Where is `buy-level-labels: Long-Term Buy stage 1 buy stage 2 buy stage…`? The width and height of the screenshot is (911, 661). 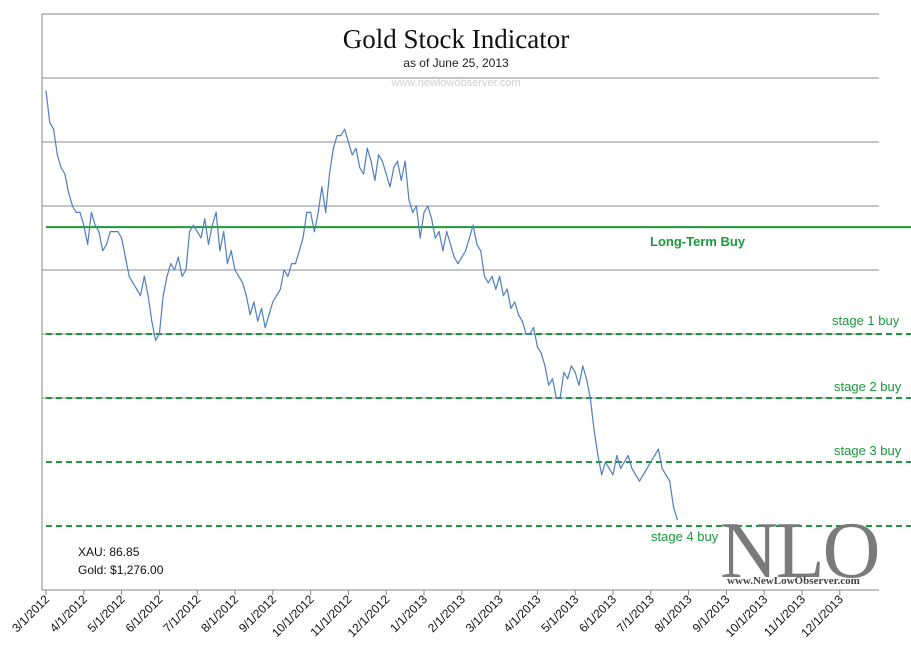 buy-level-labels: Long-Term Buy stage 1 buy stage 2 buy stage… is located at coordinates (776, 389).